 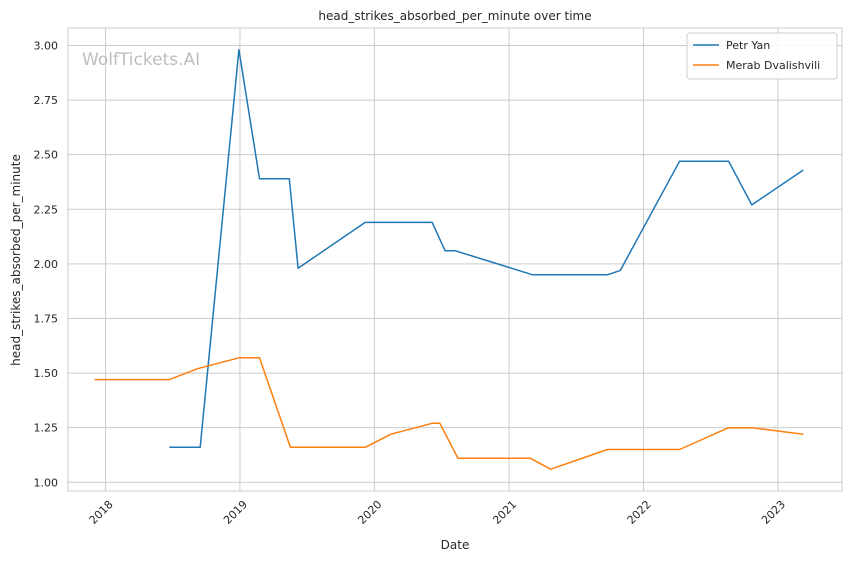 What do you see at coordinates (369, 512) in the screenshot?
I see `x-tick-label: 2020` at bounding box center [369, 512].